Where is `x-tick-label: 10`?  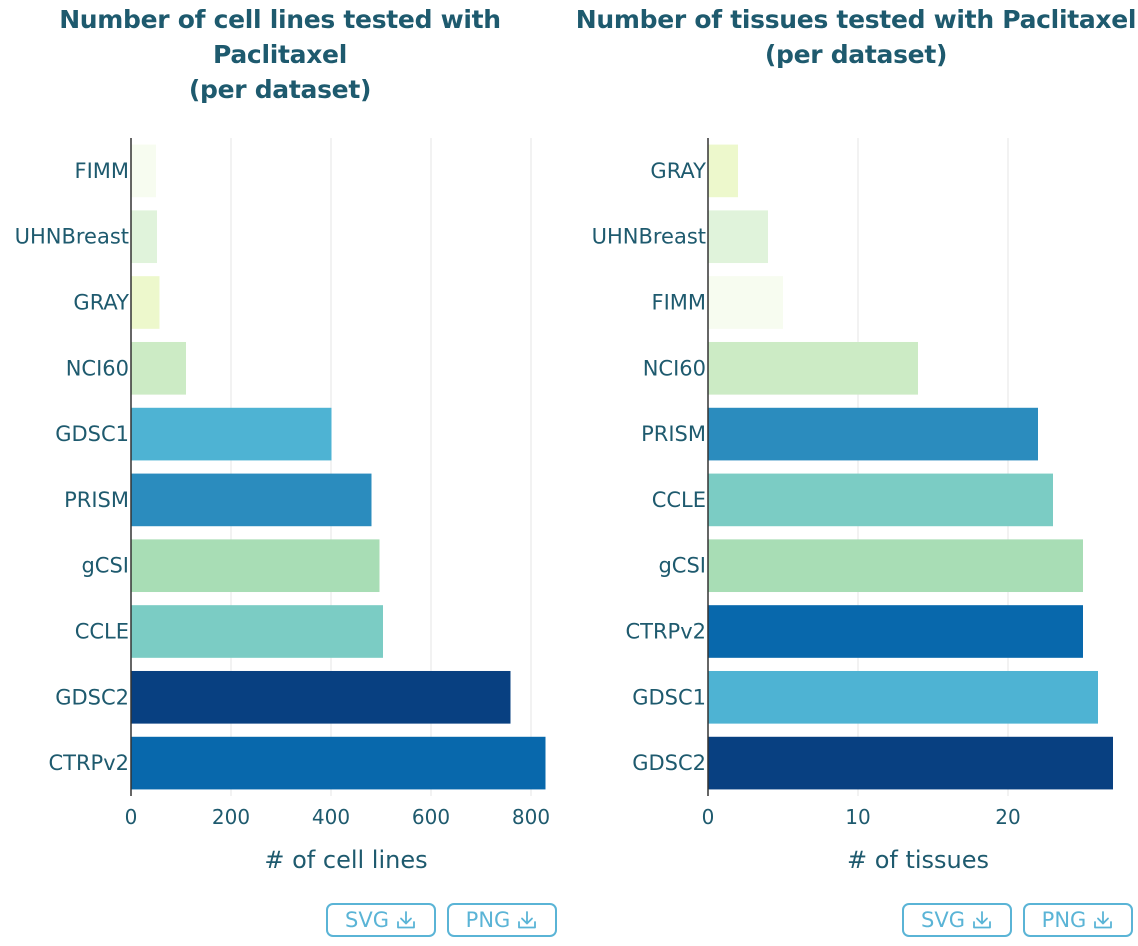
x-tick-label: 10 is located at coordinates (857, 817).